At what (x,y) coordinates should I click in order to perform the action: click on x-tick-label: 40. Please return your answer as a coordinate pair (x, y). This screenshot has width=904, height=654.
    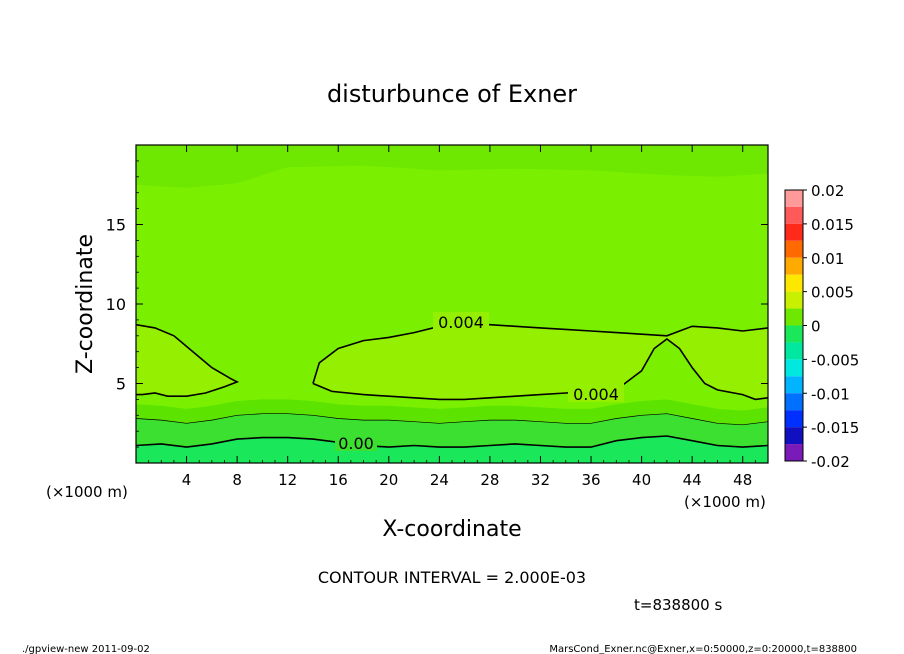
    Looking at the image, I should click on (641, 480).